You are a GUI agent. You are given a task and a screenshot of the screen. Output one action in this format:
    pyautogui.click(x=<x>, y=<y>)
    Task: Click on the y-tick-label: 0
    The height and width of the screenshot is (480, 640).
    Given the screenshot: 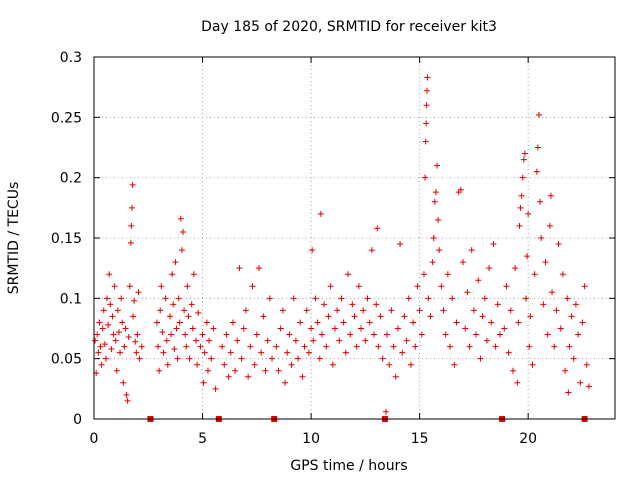 What is the action you would take?
    pyautogui.click(x=77, y=420)
    